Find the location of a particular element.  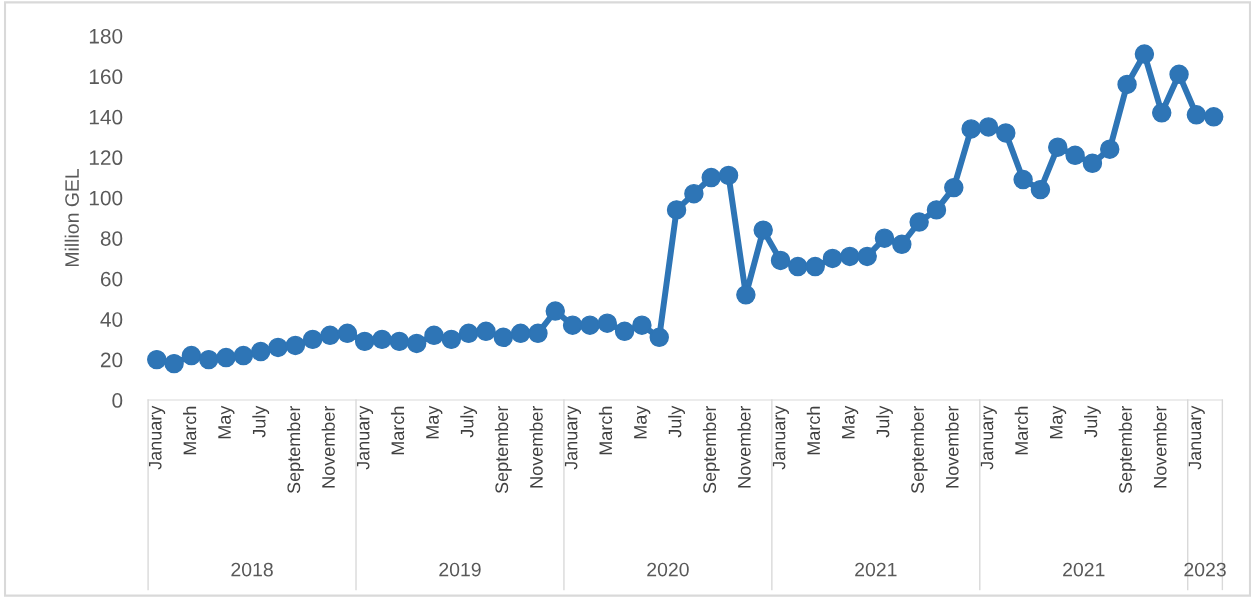

y-tick-label: 140 is located at coordinates (106, 117).